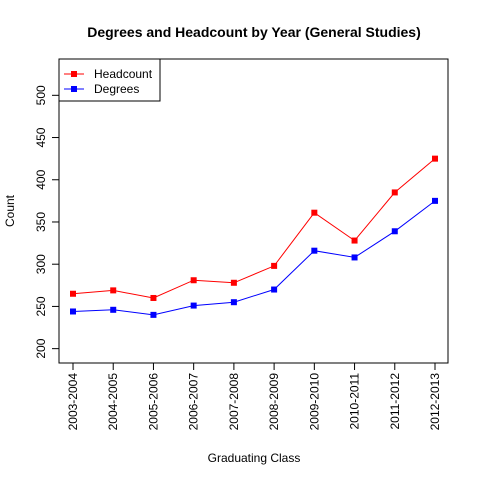 This screenshot has height=480, width=480. Describe the element at coordinates (274, 402) in the screenshot. I see `x-tick-label: 2008-2009` at that location.